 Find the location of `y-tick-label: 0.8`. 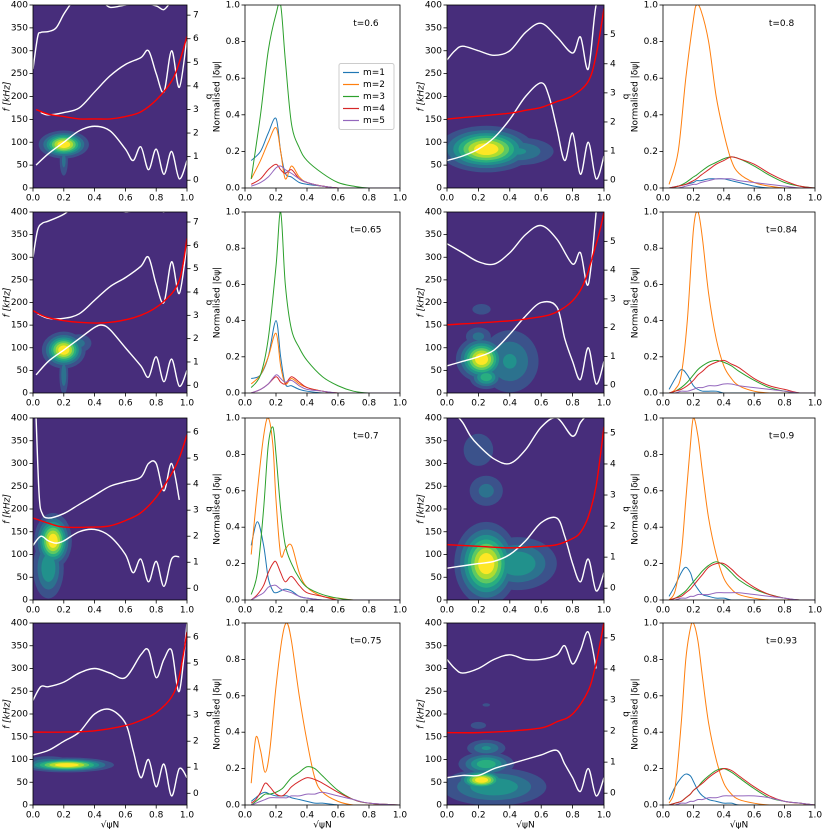

y-tick-label: 0.8 is located at coordinates (651, 249).